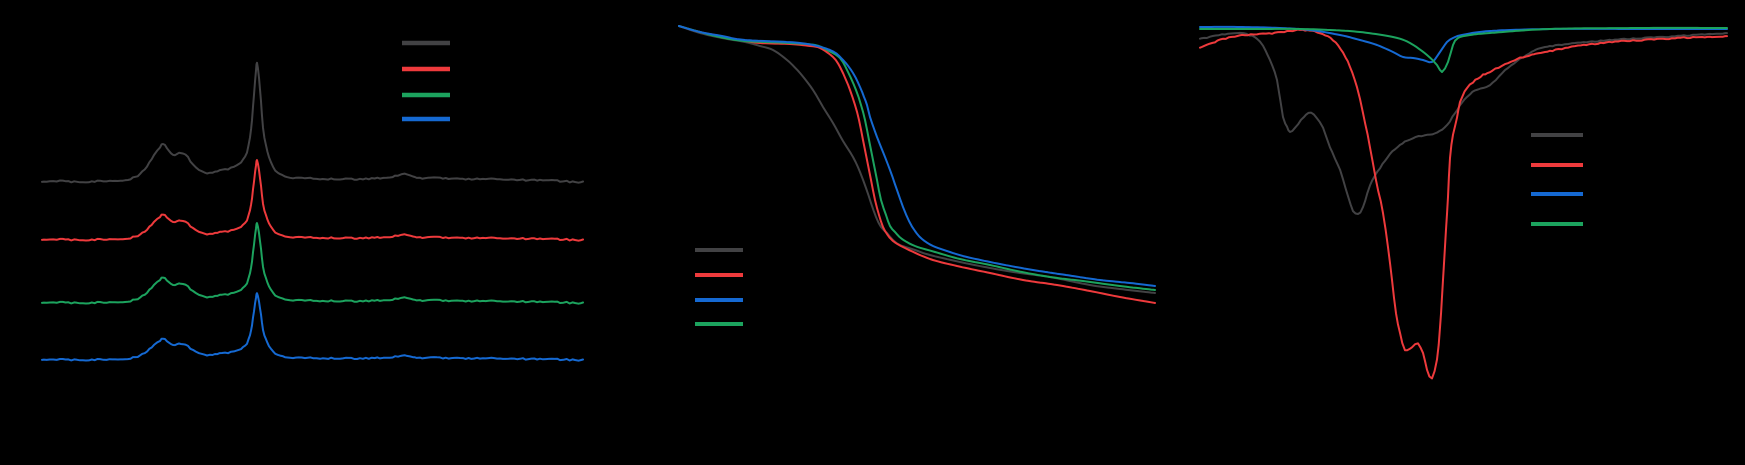  I want to click on left-panel-series-red, so click(312, 200).